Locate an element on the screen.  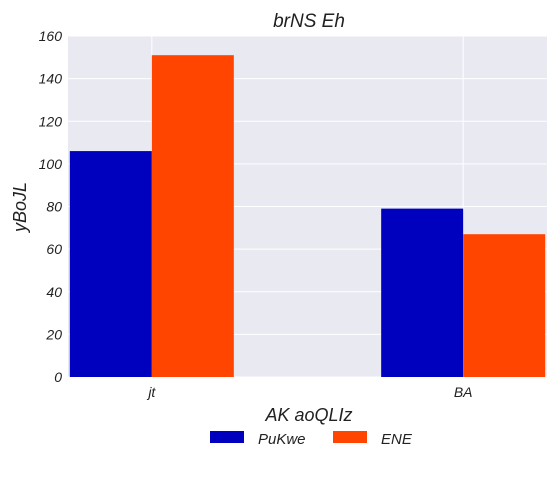
y-tick-label: 60 is located at coordinates (54, 249).